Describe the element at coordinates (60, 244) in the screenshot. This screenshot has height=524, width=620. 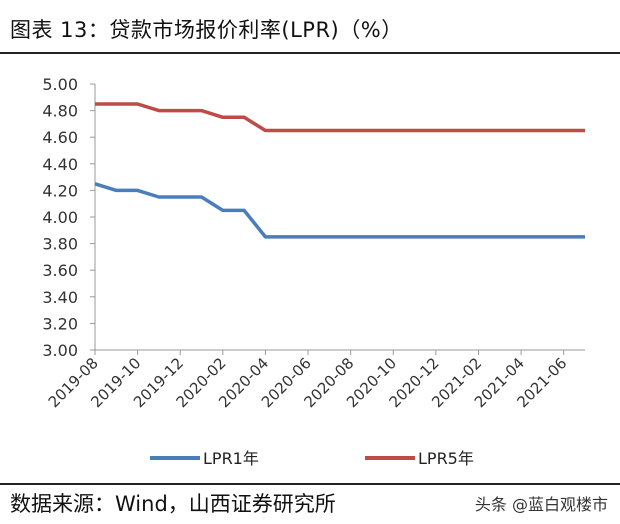
I see `y-tick-label: 3.80` at that location.